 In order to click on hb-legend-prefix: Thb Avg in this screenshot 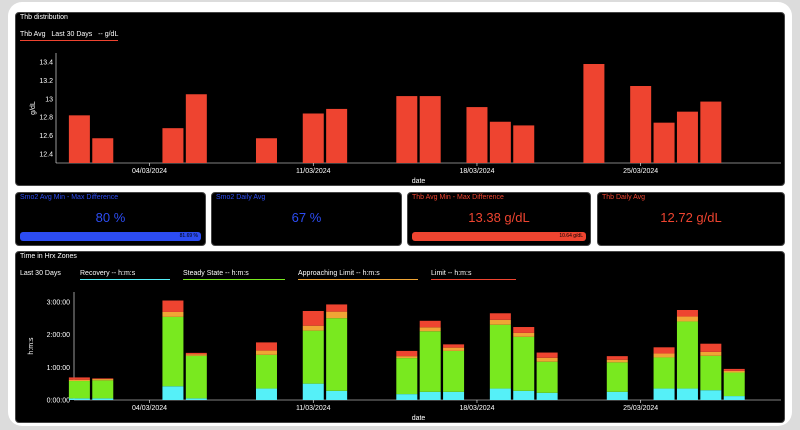, I will do `click(33, 34)`.